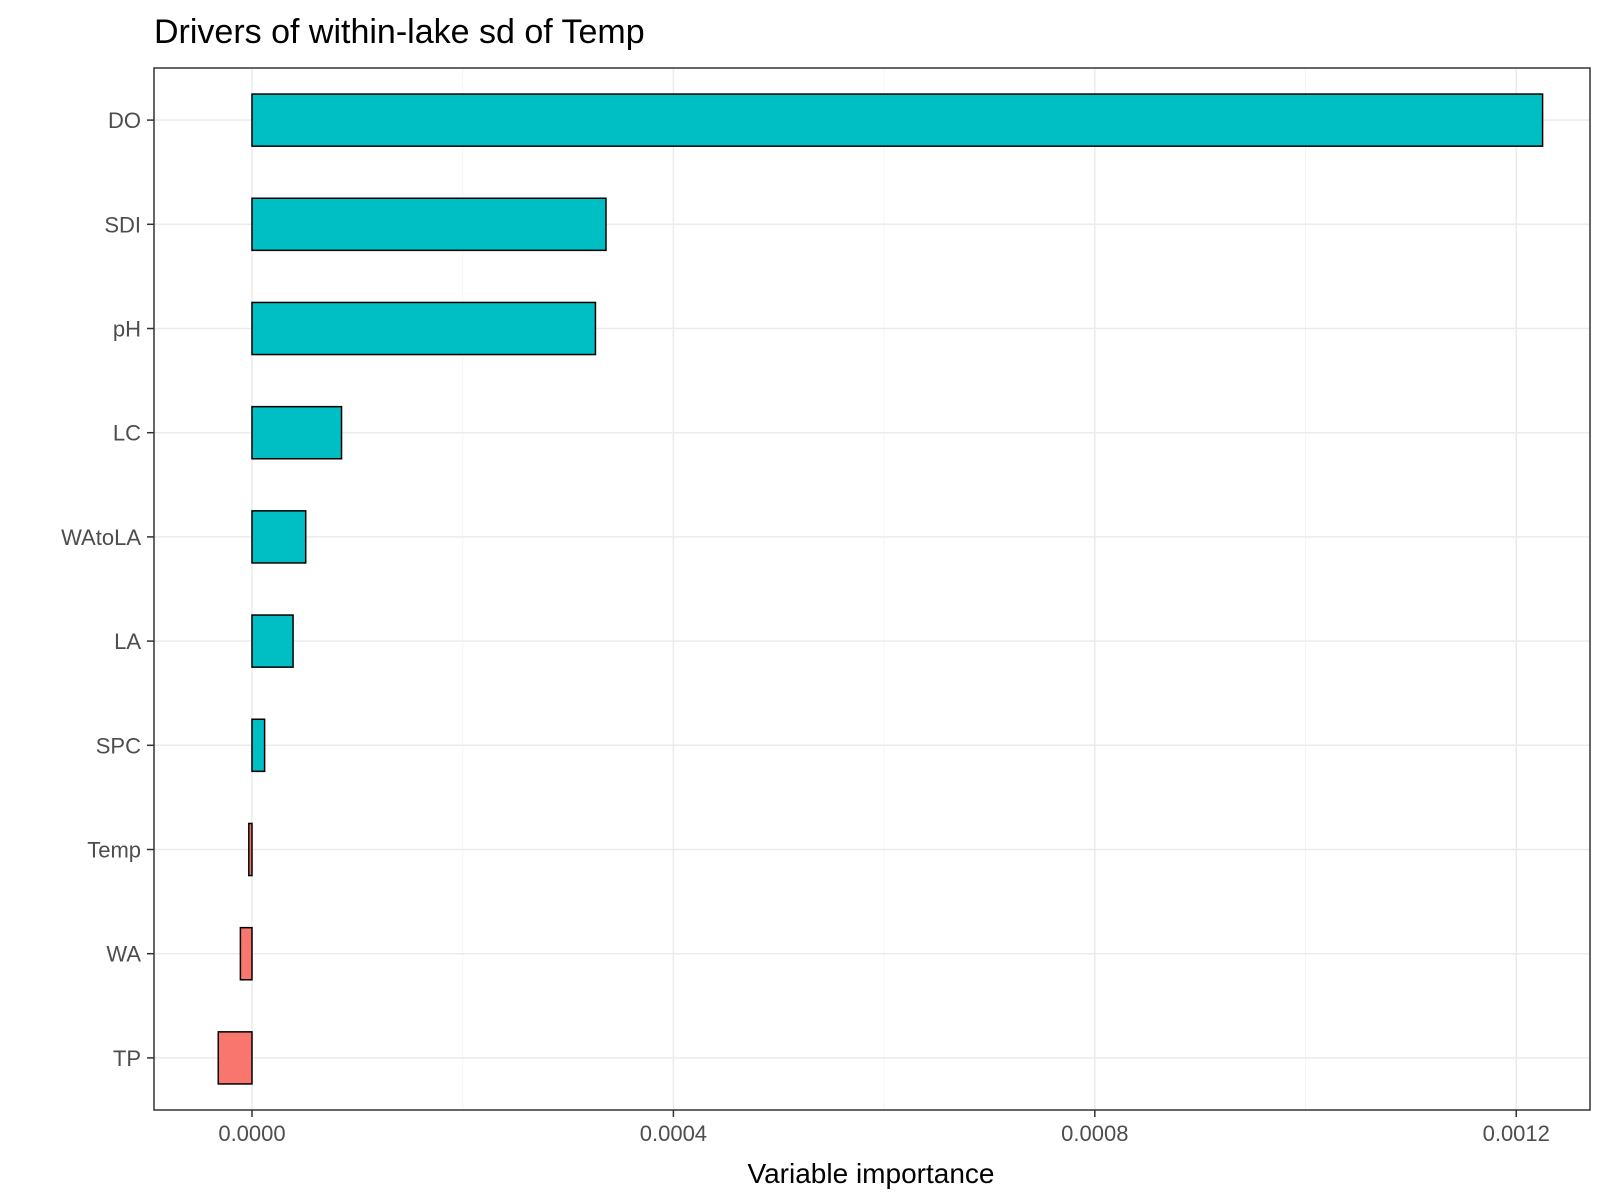  I want to click on bar-do, so click(897, 120).